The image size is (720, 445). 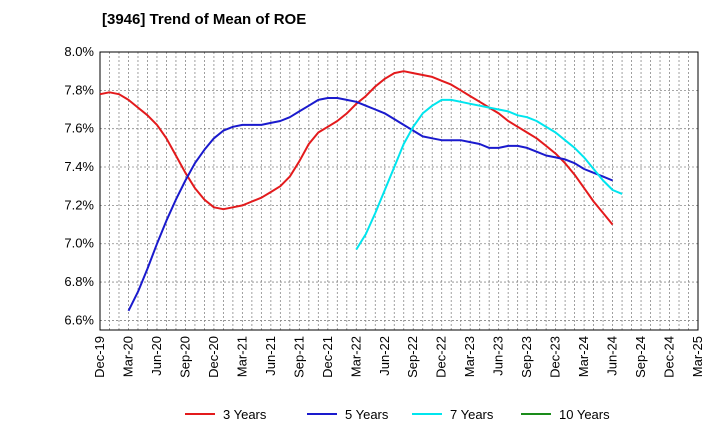 I want to click on x-tick-label: Mar-25, so click(x=697, y=356).